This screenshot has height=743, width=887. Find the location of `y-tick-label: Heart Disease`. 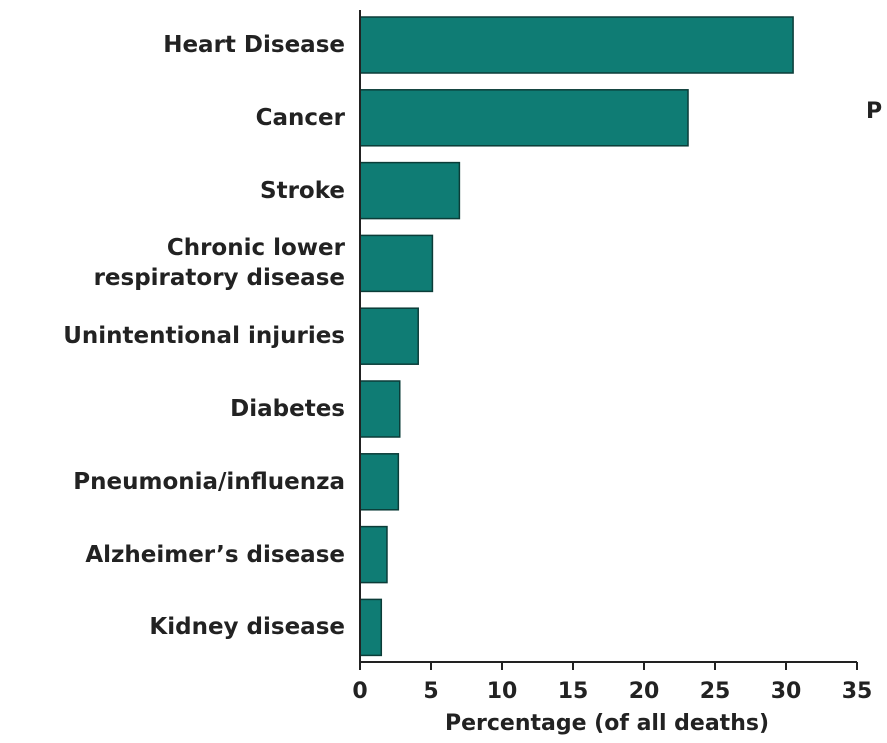

y-tick-label: Heart Disease is located at coordinates (254, 45).